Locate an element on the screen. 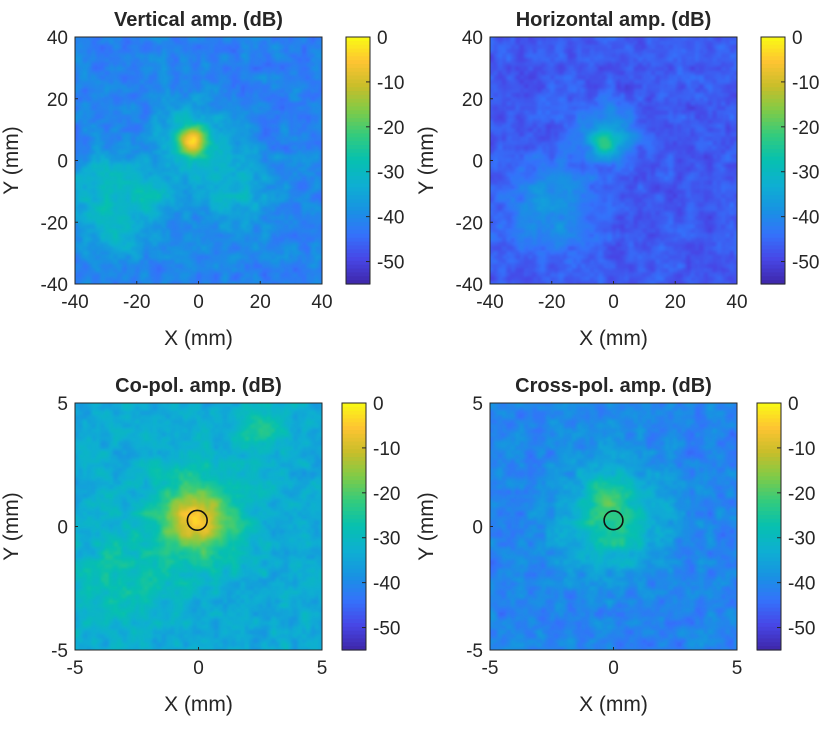 Image resolution: width=830 pixels, height=732 pixels. colorbar-tick-label: -40 is located at coordinates (805, 218).